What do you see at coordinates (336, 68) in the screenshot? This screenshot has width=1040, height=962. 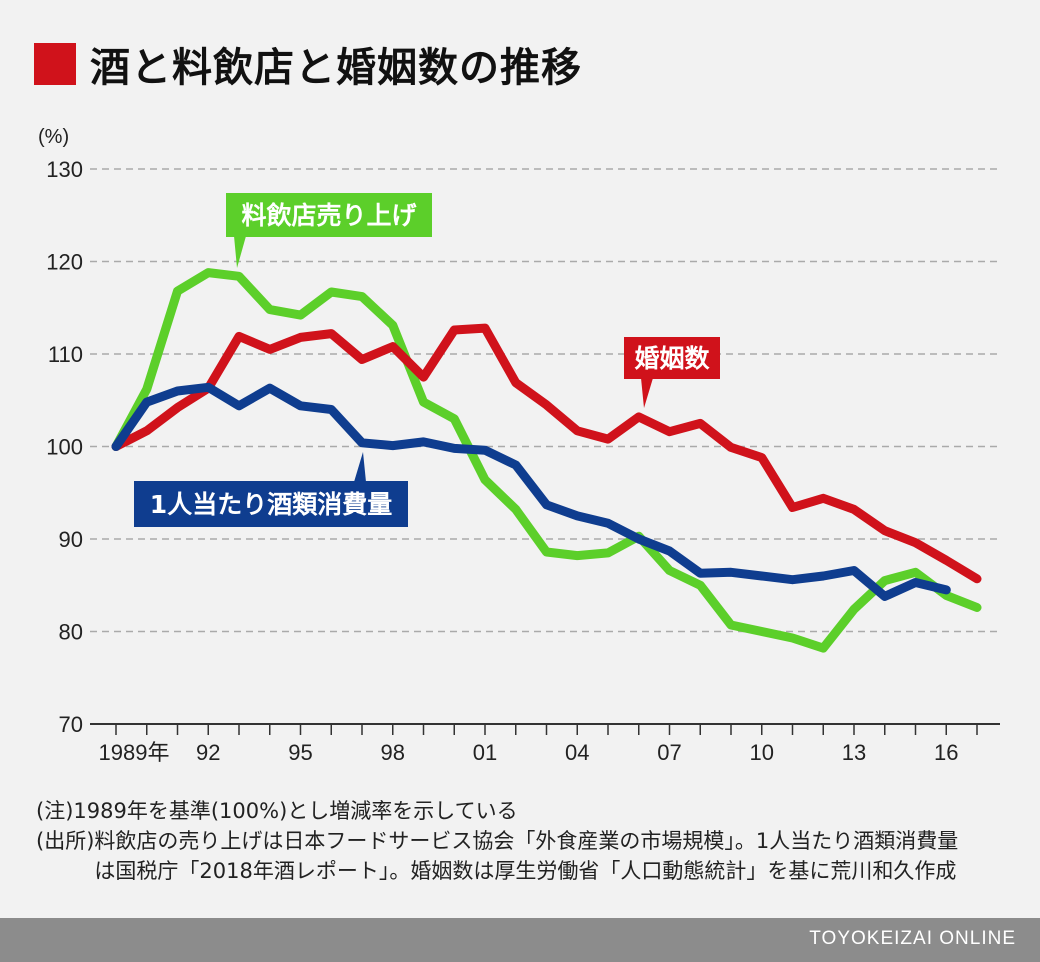 I see `title-text: 酒と料飲店と婚姻数の推移` at bounding box center [336, 68].